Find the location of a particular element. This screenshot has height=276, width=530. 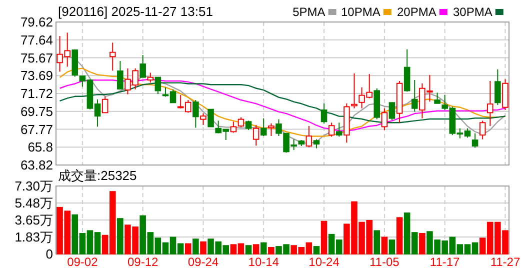

y-tick-label: 69.75 is located at coordinates (36, 111).